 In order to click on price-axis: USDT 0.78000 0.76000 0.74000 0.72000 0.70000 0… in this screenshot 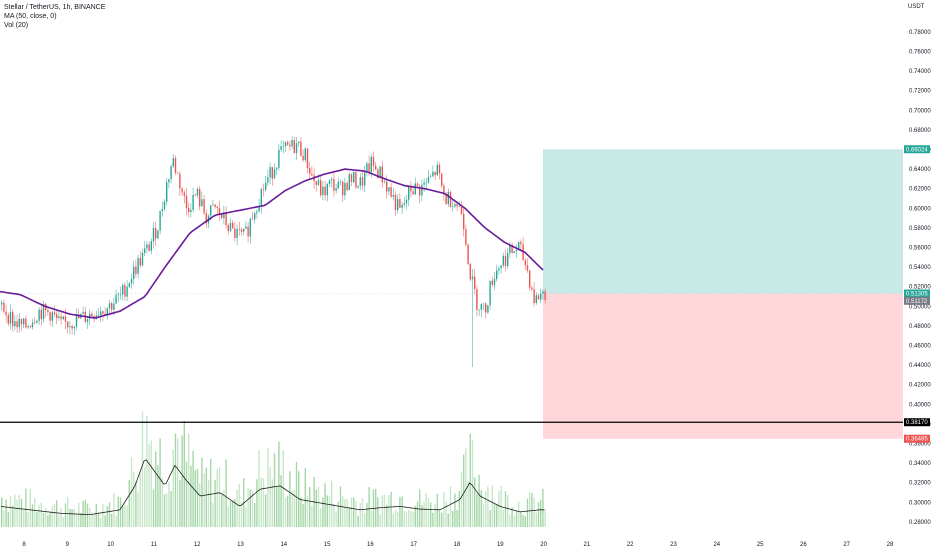, I will do `click(919, 265)`.